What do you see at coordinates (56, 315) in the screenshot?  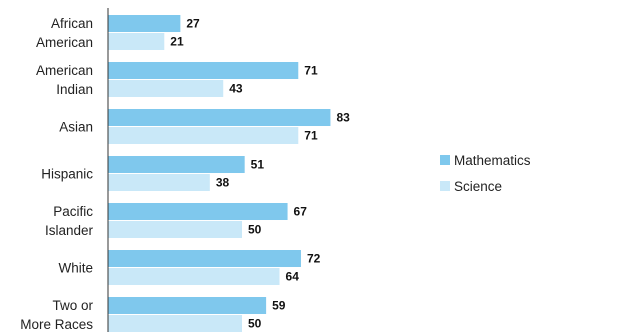 I see `category-label-two-or-more-races: Two or More Races` at bounding box center [56, 315].